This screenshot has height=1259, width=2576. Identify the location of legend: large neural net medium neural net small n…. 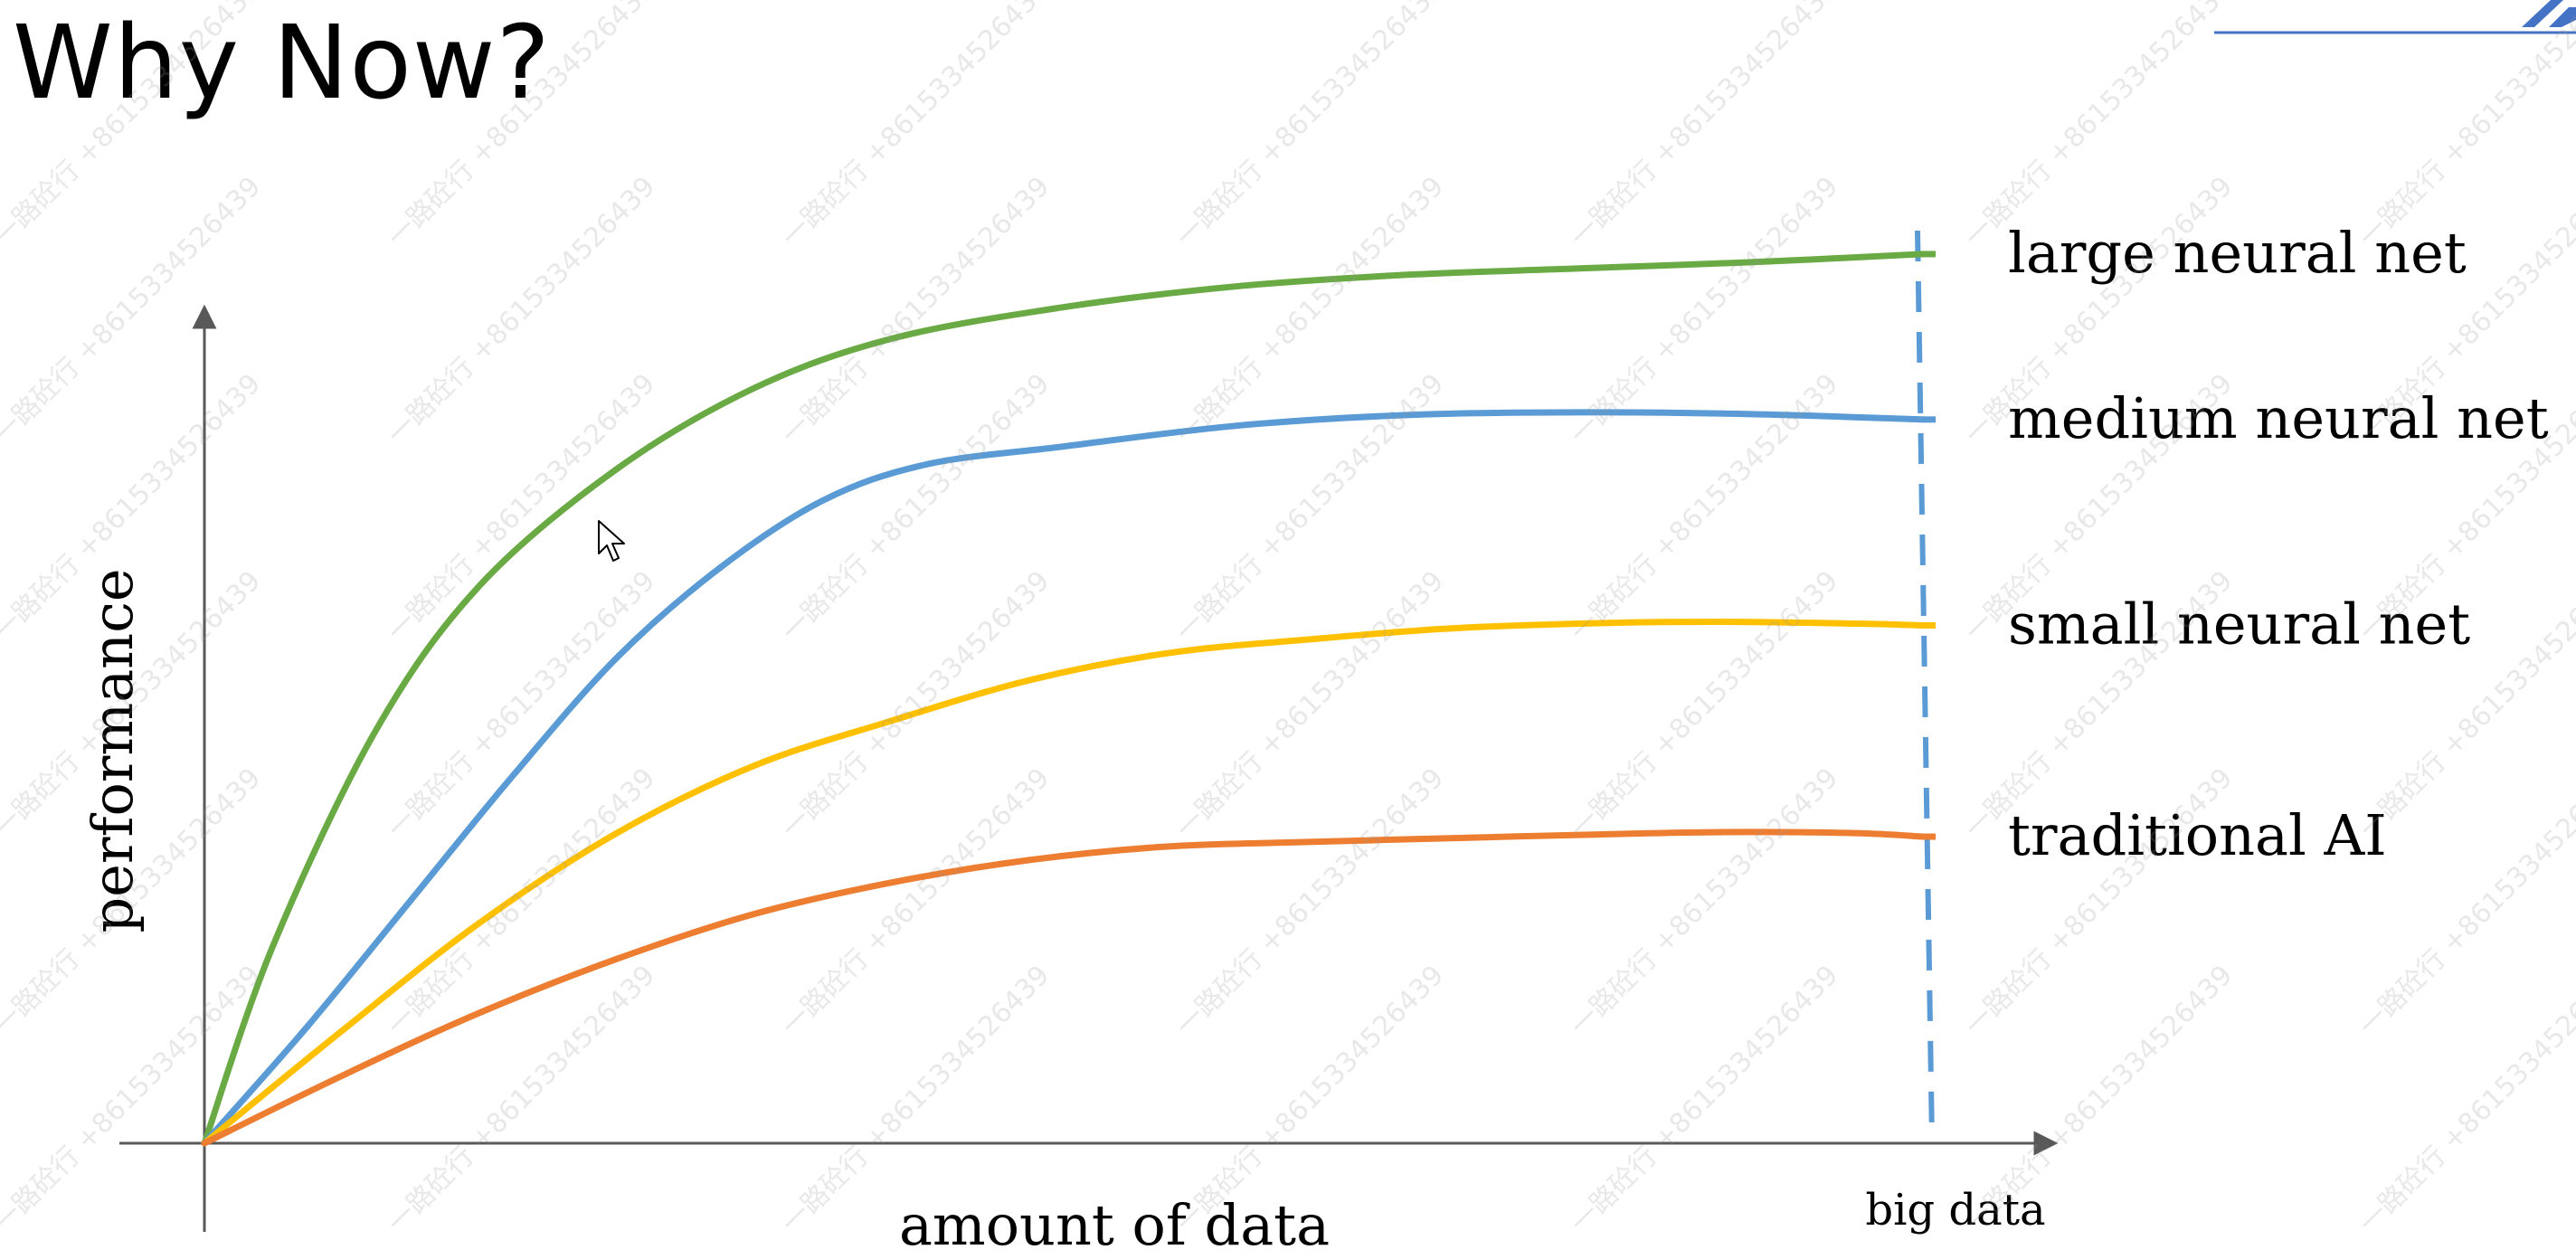
(2279, 544).